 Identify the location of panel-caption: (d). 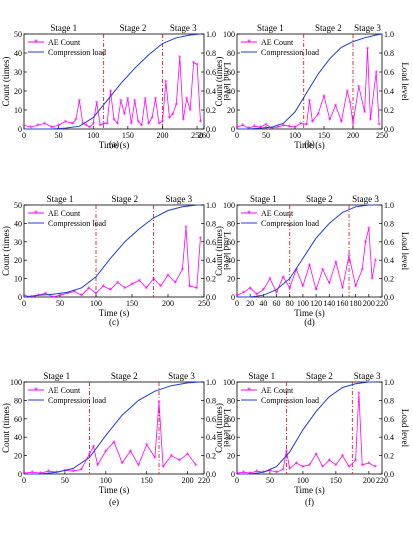
(309, 322).